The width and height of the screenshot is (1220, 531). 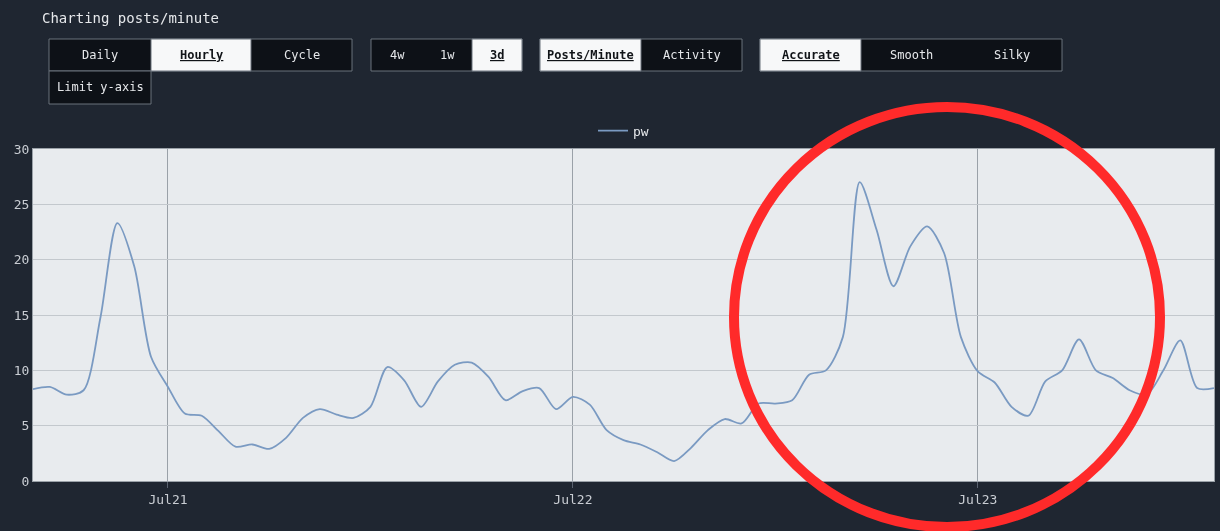 What do you see at coordinates (21, 204) in the screenshot?
I see `y-tick-label: 25` at bounding box center [21, 204].